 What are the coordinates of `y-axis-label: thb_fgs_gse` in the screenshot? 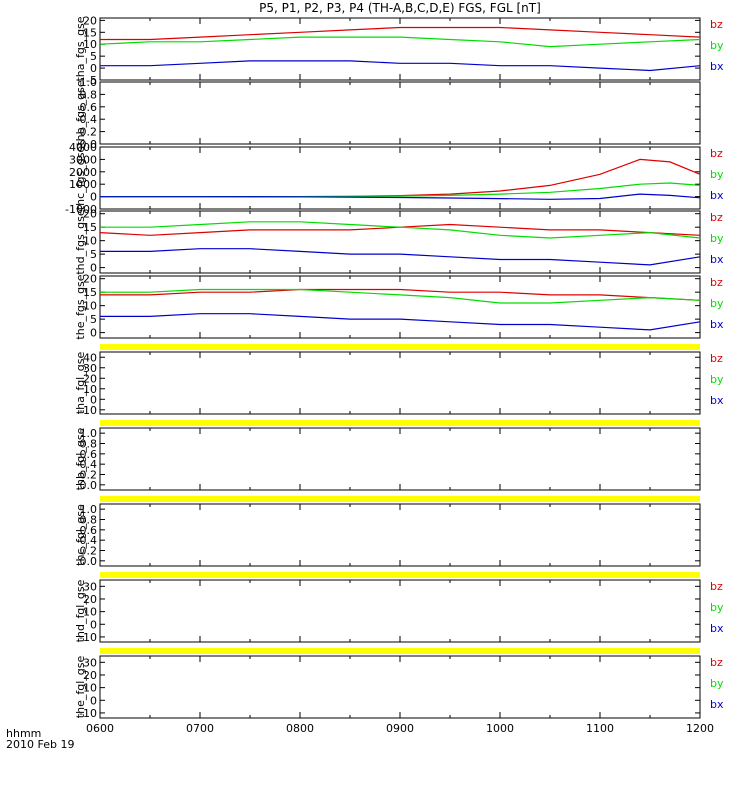 It's located at (80, 113).